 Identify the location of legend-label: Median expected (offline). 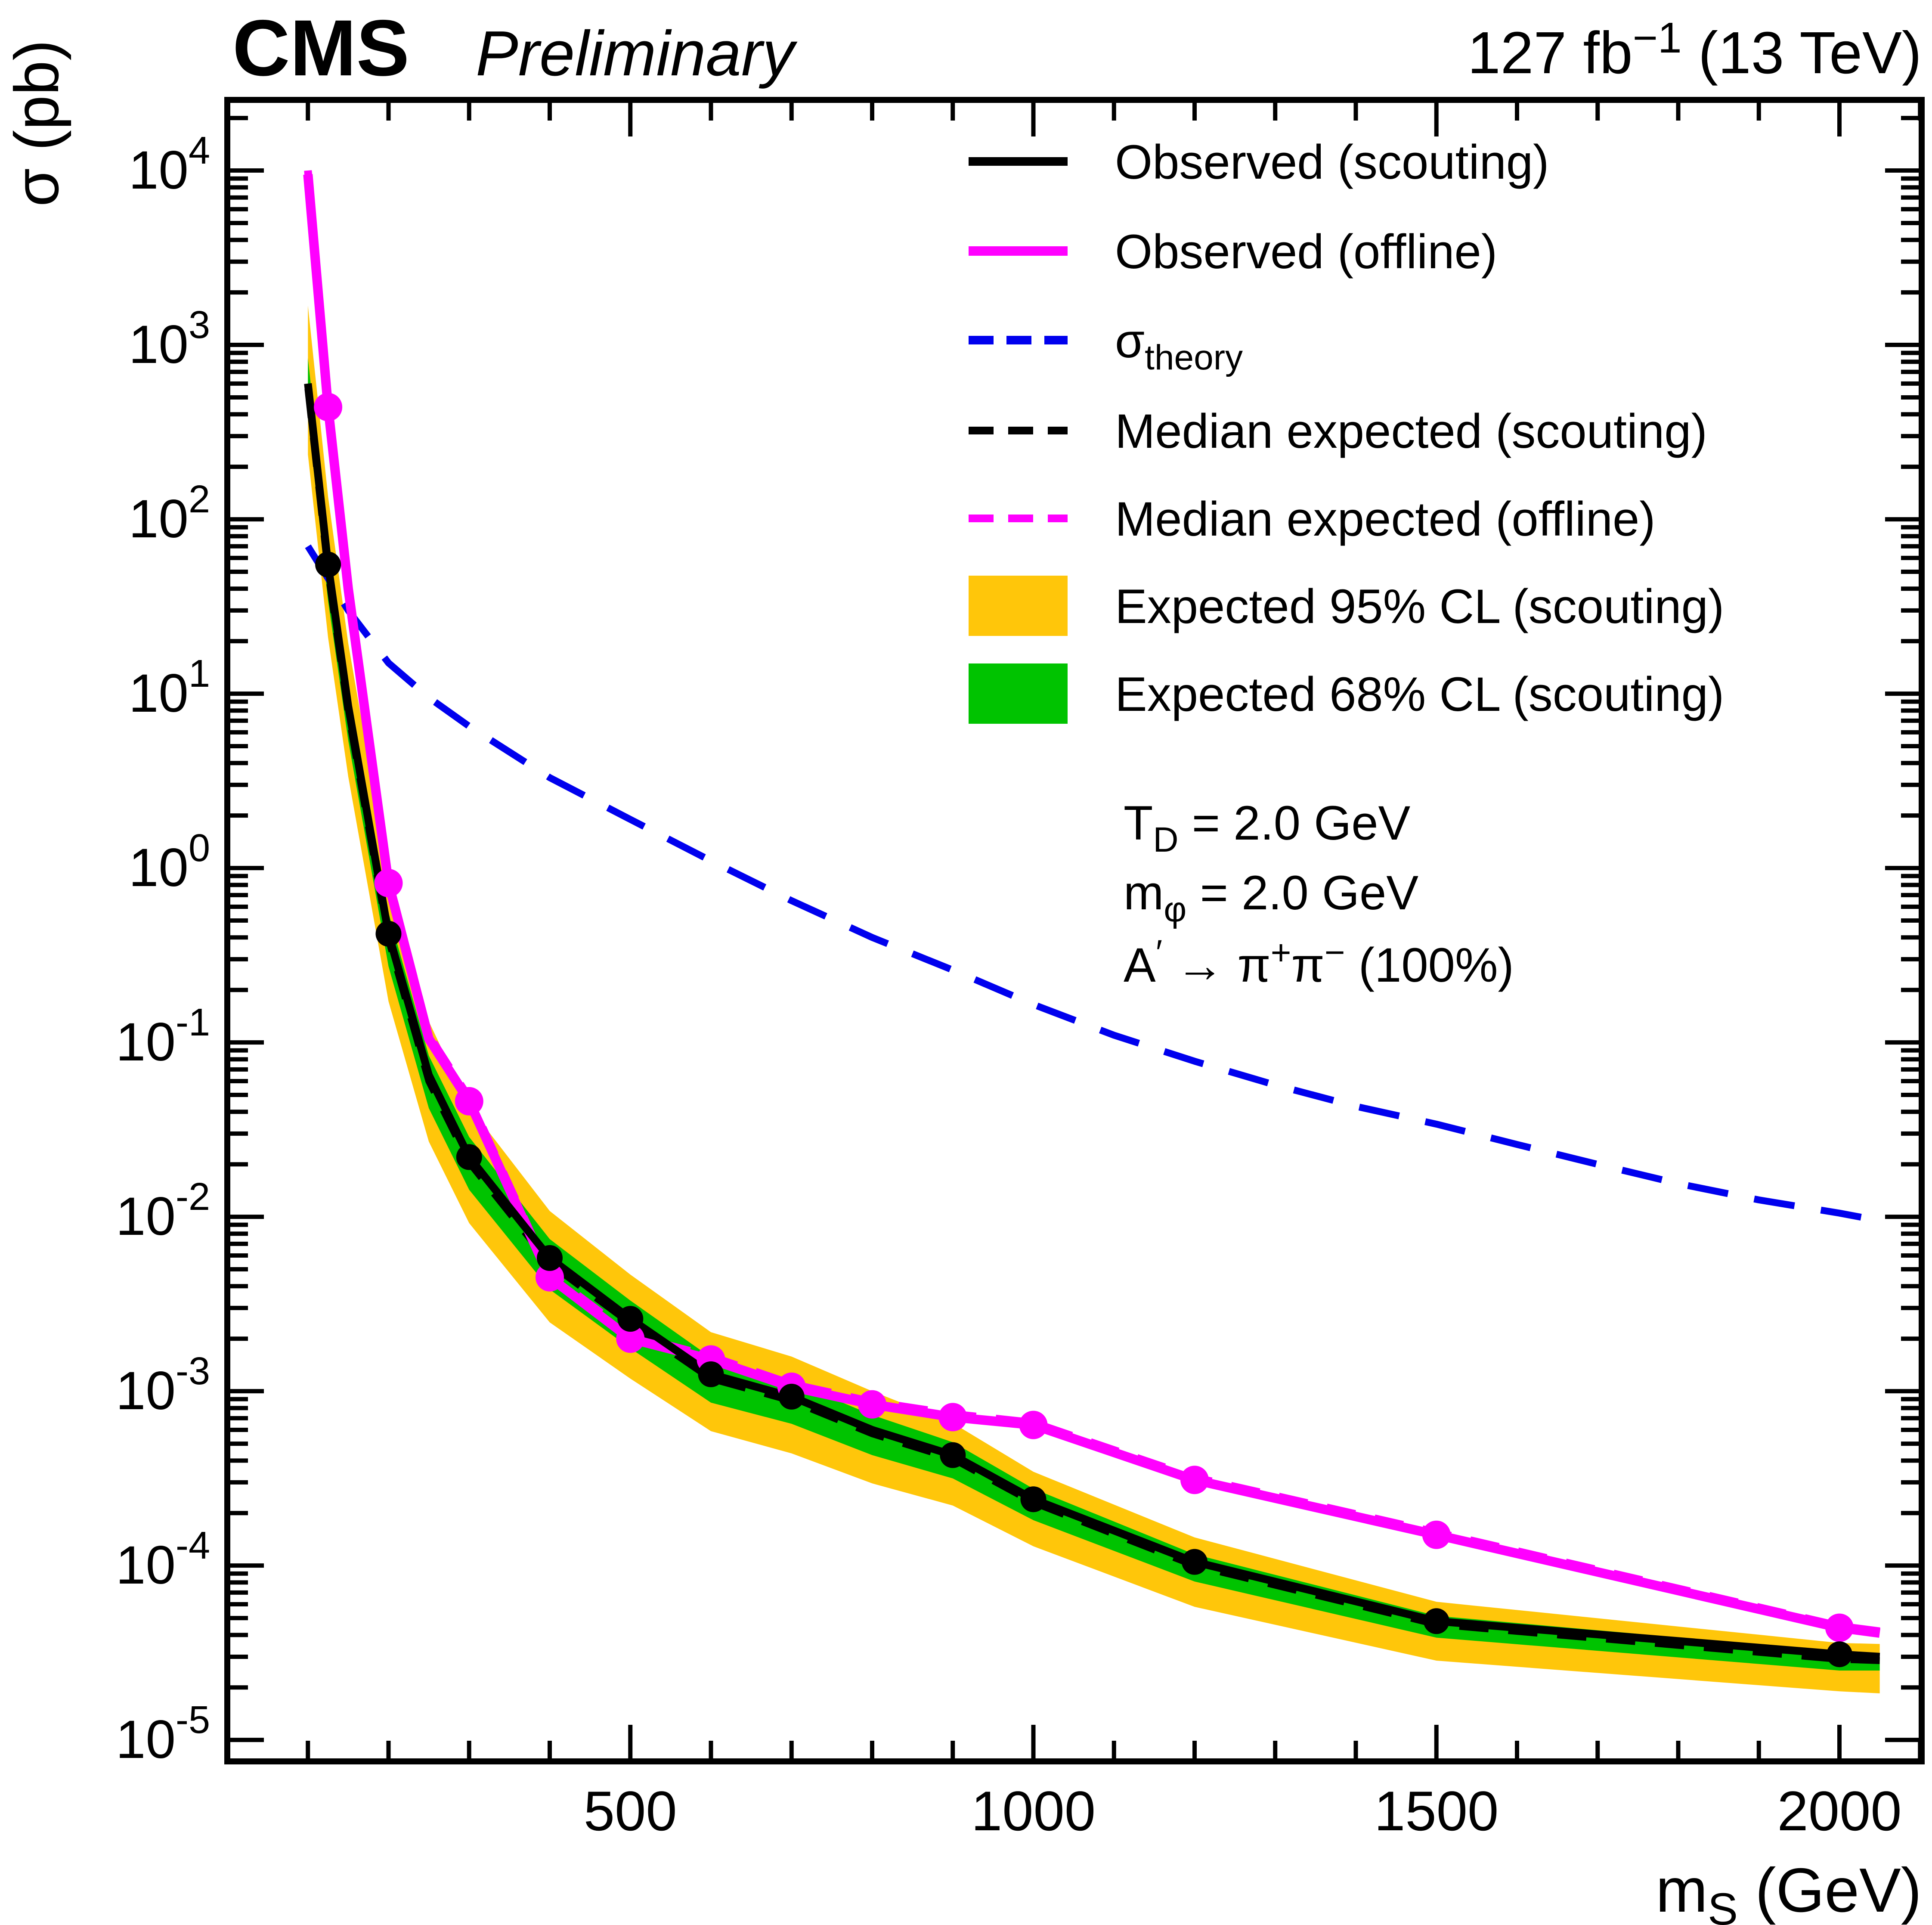
(1385, 519).